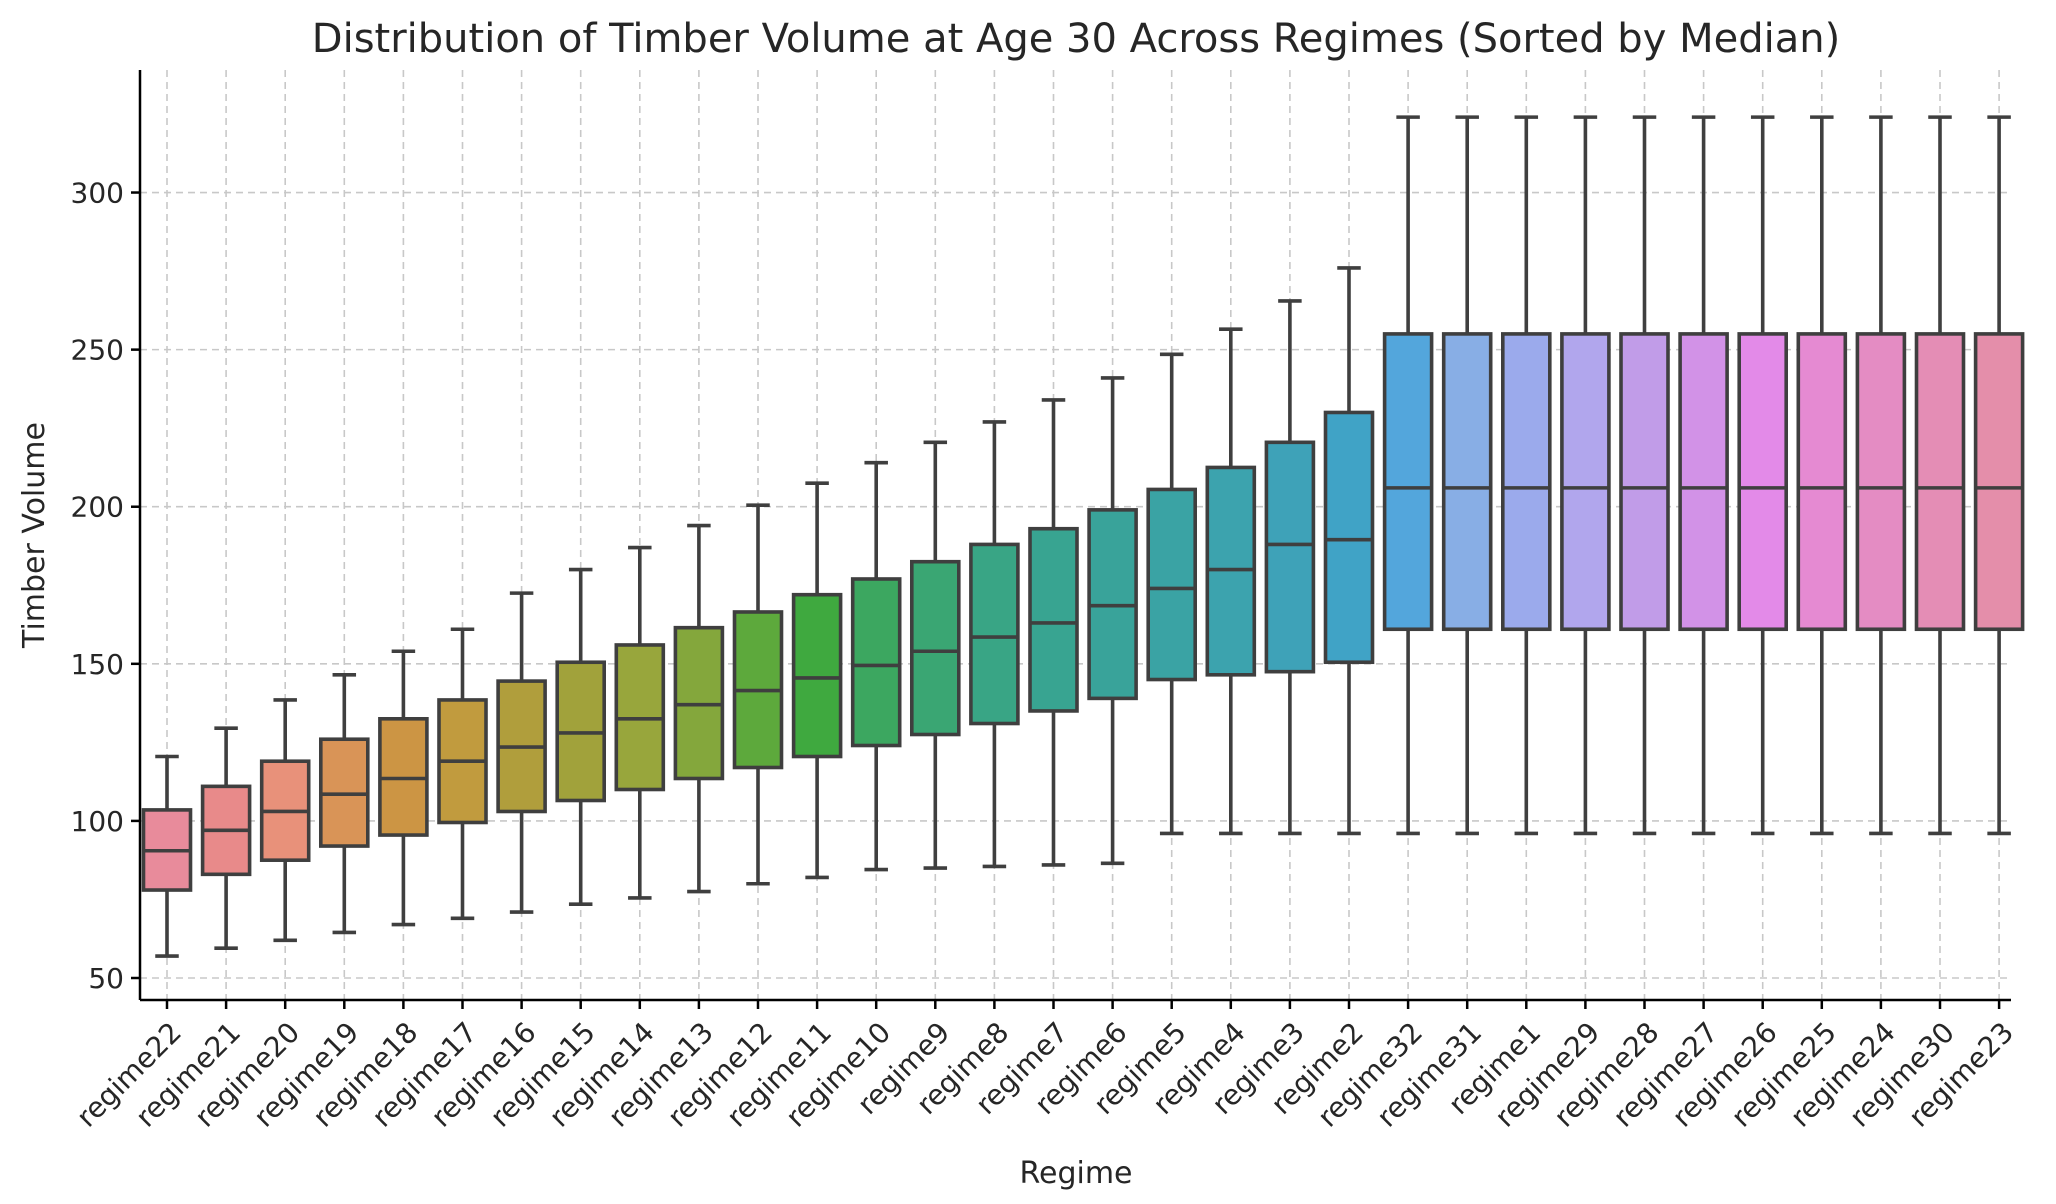  Describe the element at coordinates (521, 752) in the screenshot. I see `box-regime16` at that location.